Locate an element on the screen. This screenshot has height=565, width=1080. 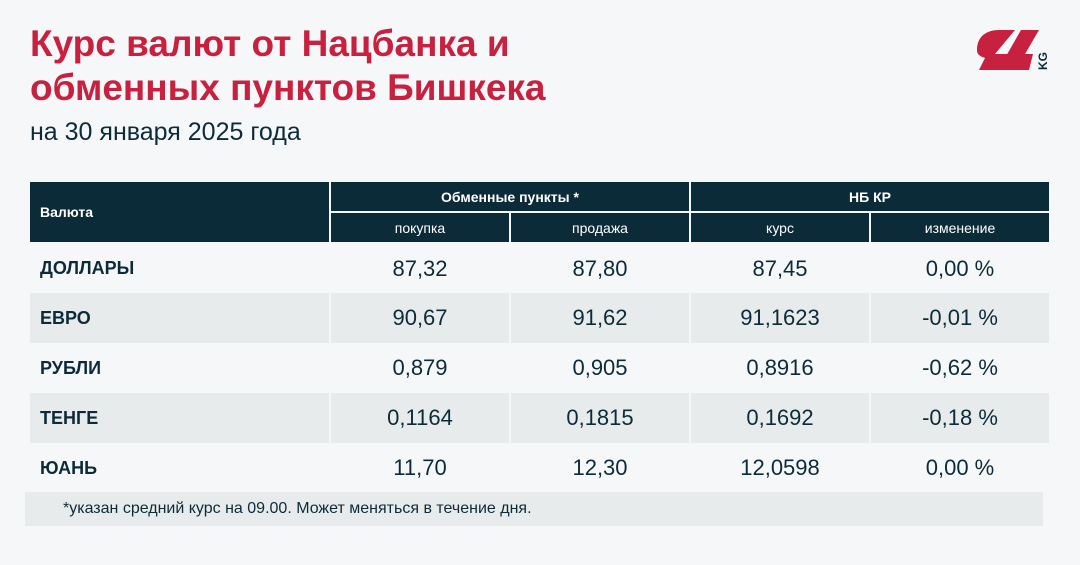
table-row: РУБЛИ 0,879 0,905 0,8916 -0,62 % is located at coordinates (541, 368).